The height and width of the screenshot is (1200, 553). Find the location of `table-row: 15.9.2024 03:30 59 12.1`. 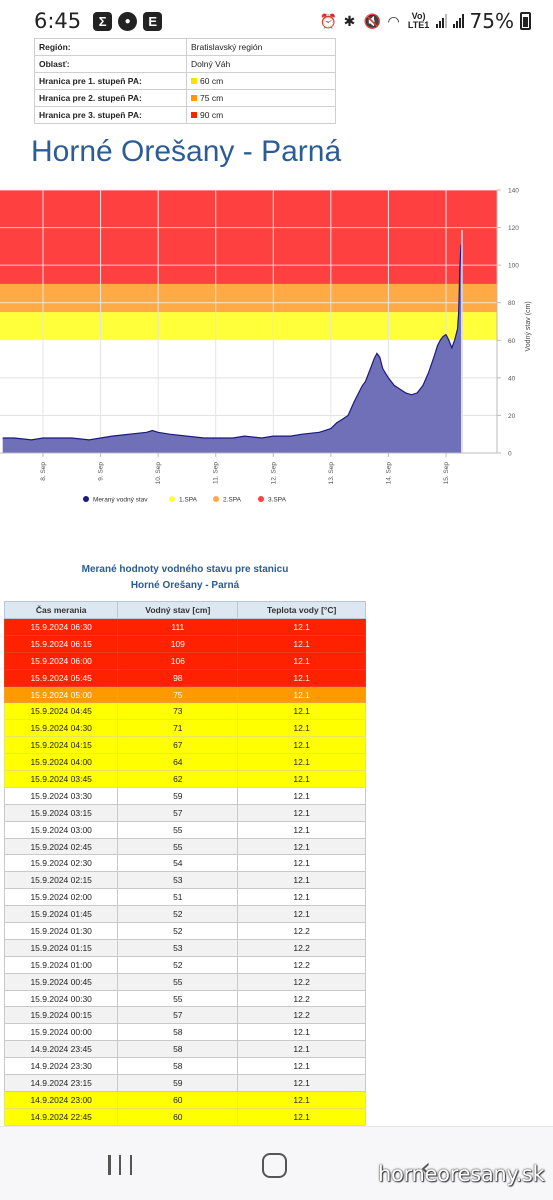

table-row: 15.9.2024 03:30 59 12.1 is located at coordinates (184, 795).